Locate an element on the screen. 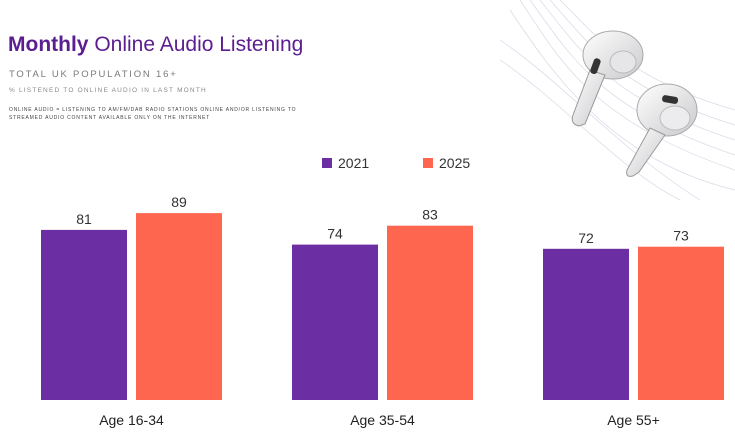 The image size is (735, 448). title-bold: Monthly is located at coordinates (48, 44).